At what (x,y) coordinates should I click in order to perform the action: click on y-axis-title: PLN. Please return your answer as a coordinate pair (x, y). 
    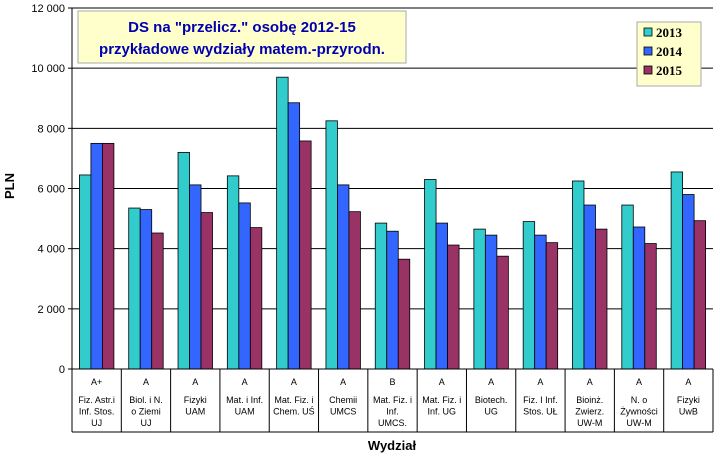
    Looking at the image, I should click on (9, 186).